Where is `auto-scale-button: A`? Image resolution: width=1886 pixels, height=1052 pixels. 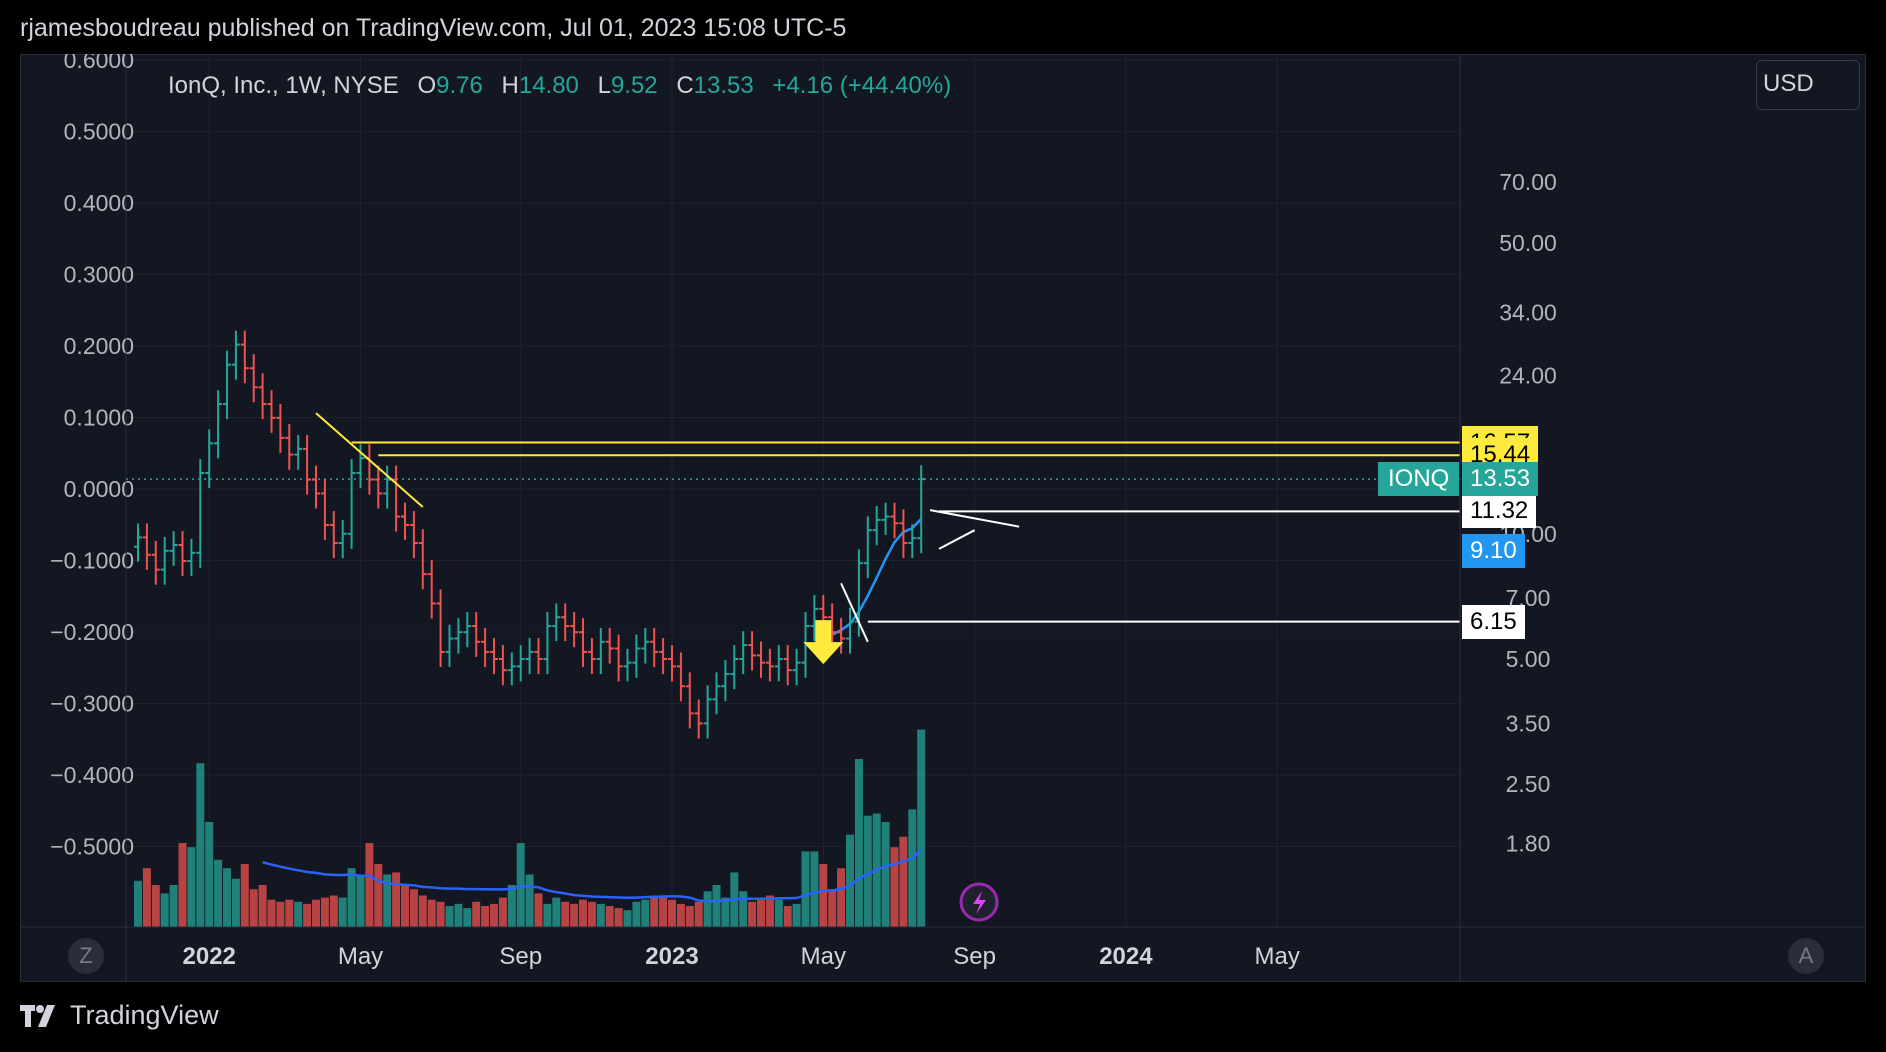
auto-scale-button: A is located at coordinates (1806, 956).